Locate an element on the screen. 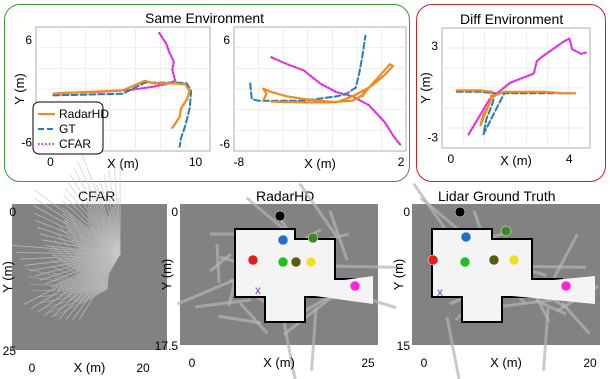 Image resolution: width=611 pixels, height=379 pixels. legend-label-cfar: CFAR is located at coordinates (75, 144).